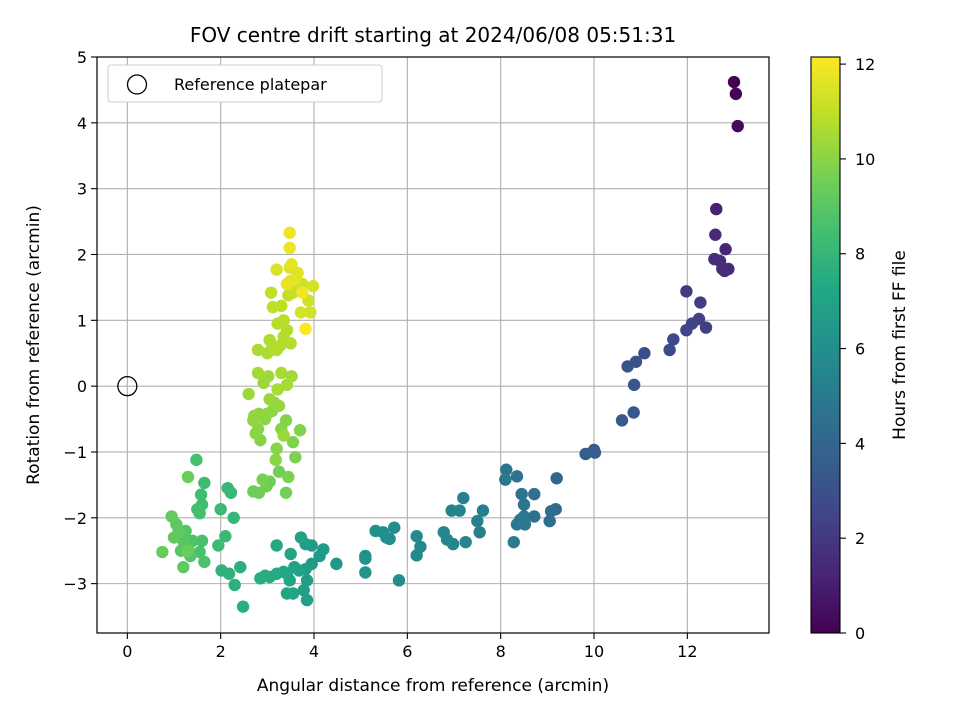 This screenshot has height=720, width=960. Describe the element at coordinates (860, 538) in the screenshot. I see `colorbar-tick-label: 2` at that location.